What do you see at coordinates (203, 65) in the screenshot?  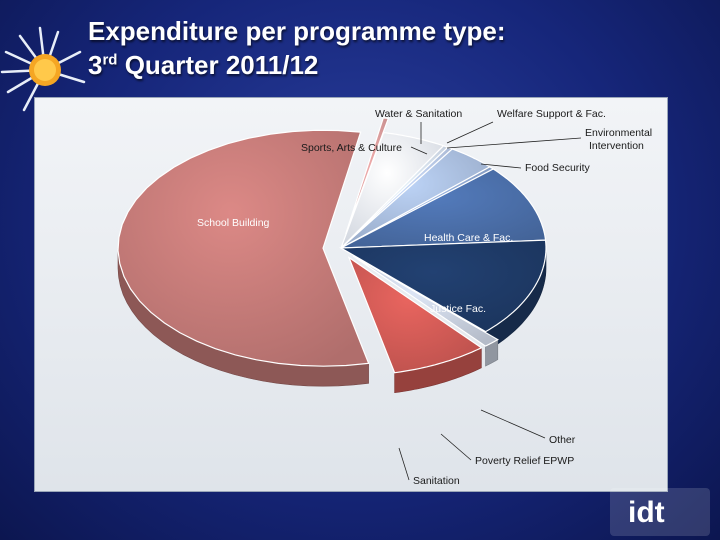 I see `title-line-2: 3rd Quarter 2011/12` at bounding box center [203, 65].